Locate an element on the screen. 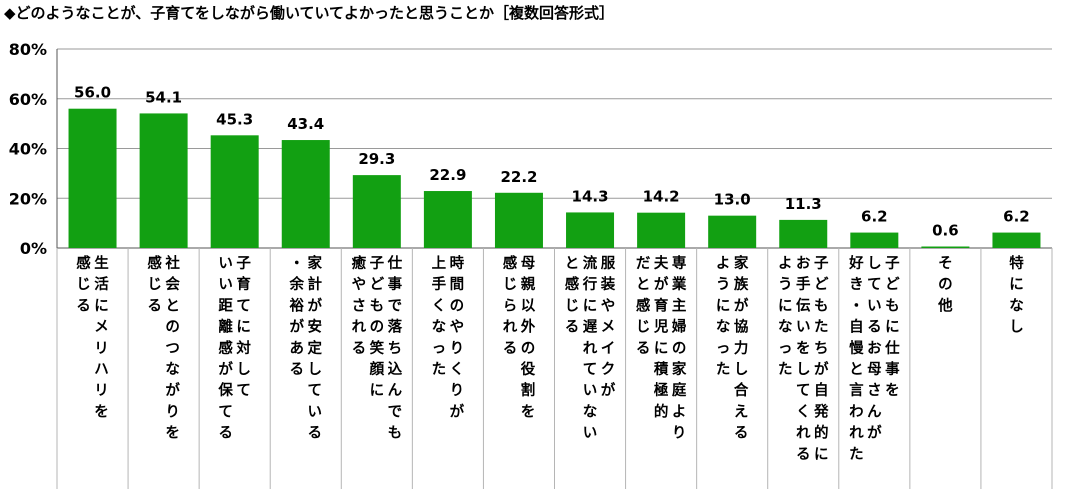  category-label: 子どもたちが自発的に is located at coordinates (821, 359).